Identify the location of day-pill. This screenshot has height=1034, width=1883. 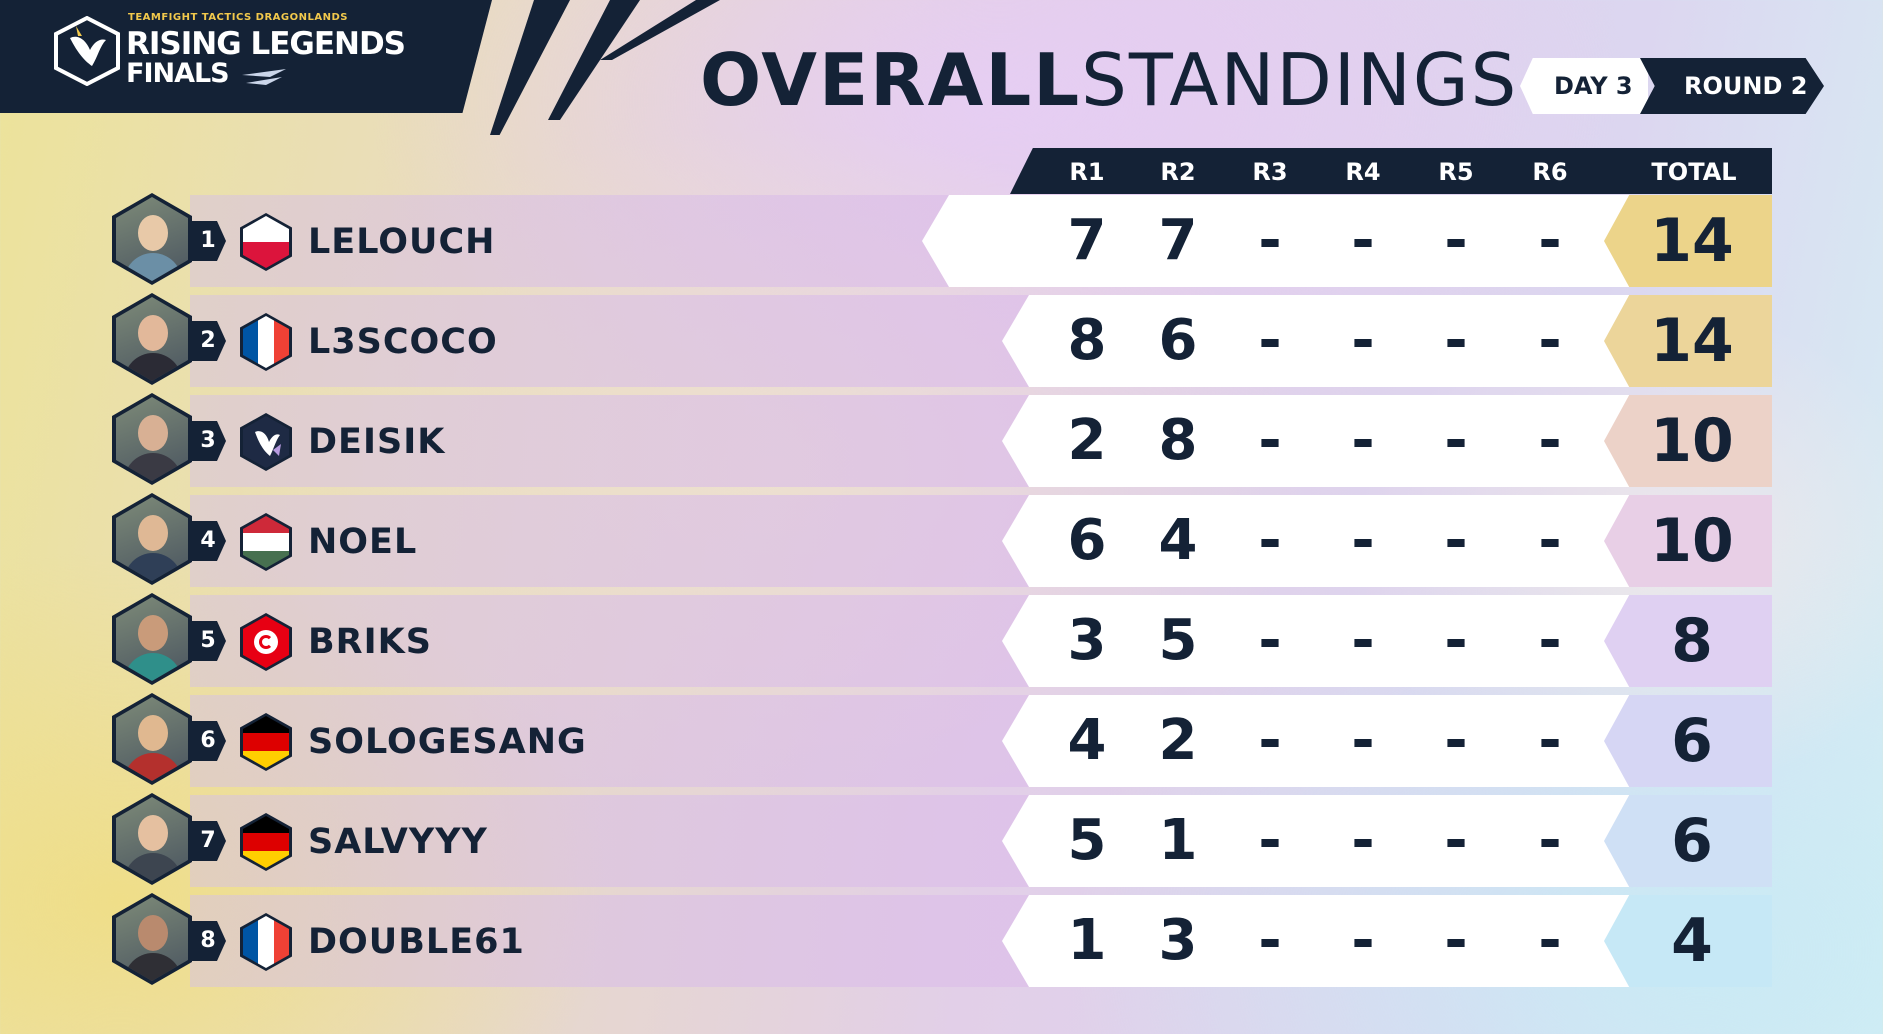
(1584, 86).